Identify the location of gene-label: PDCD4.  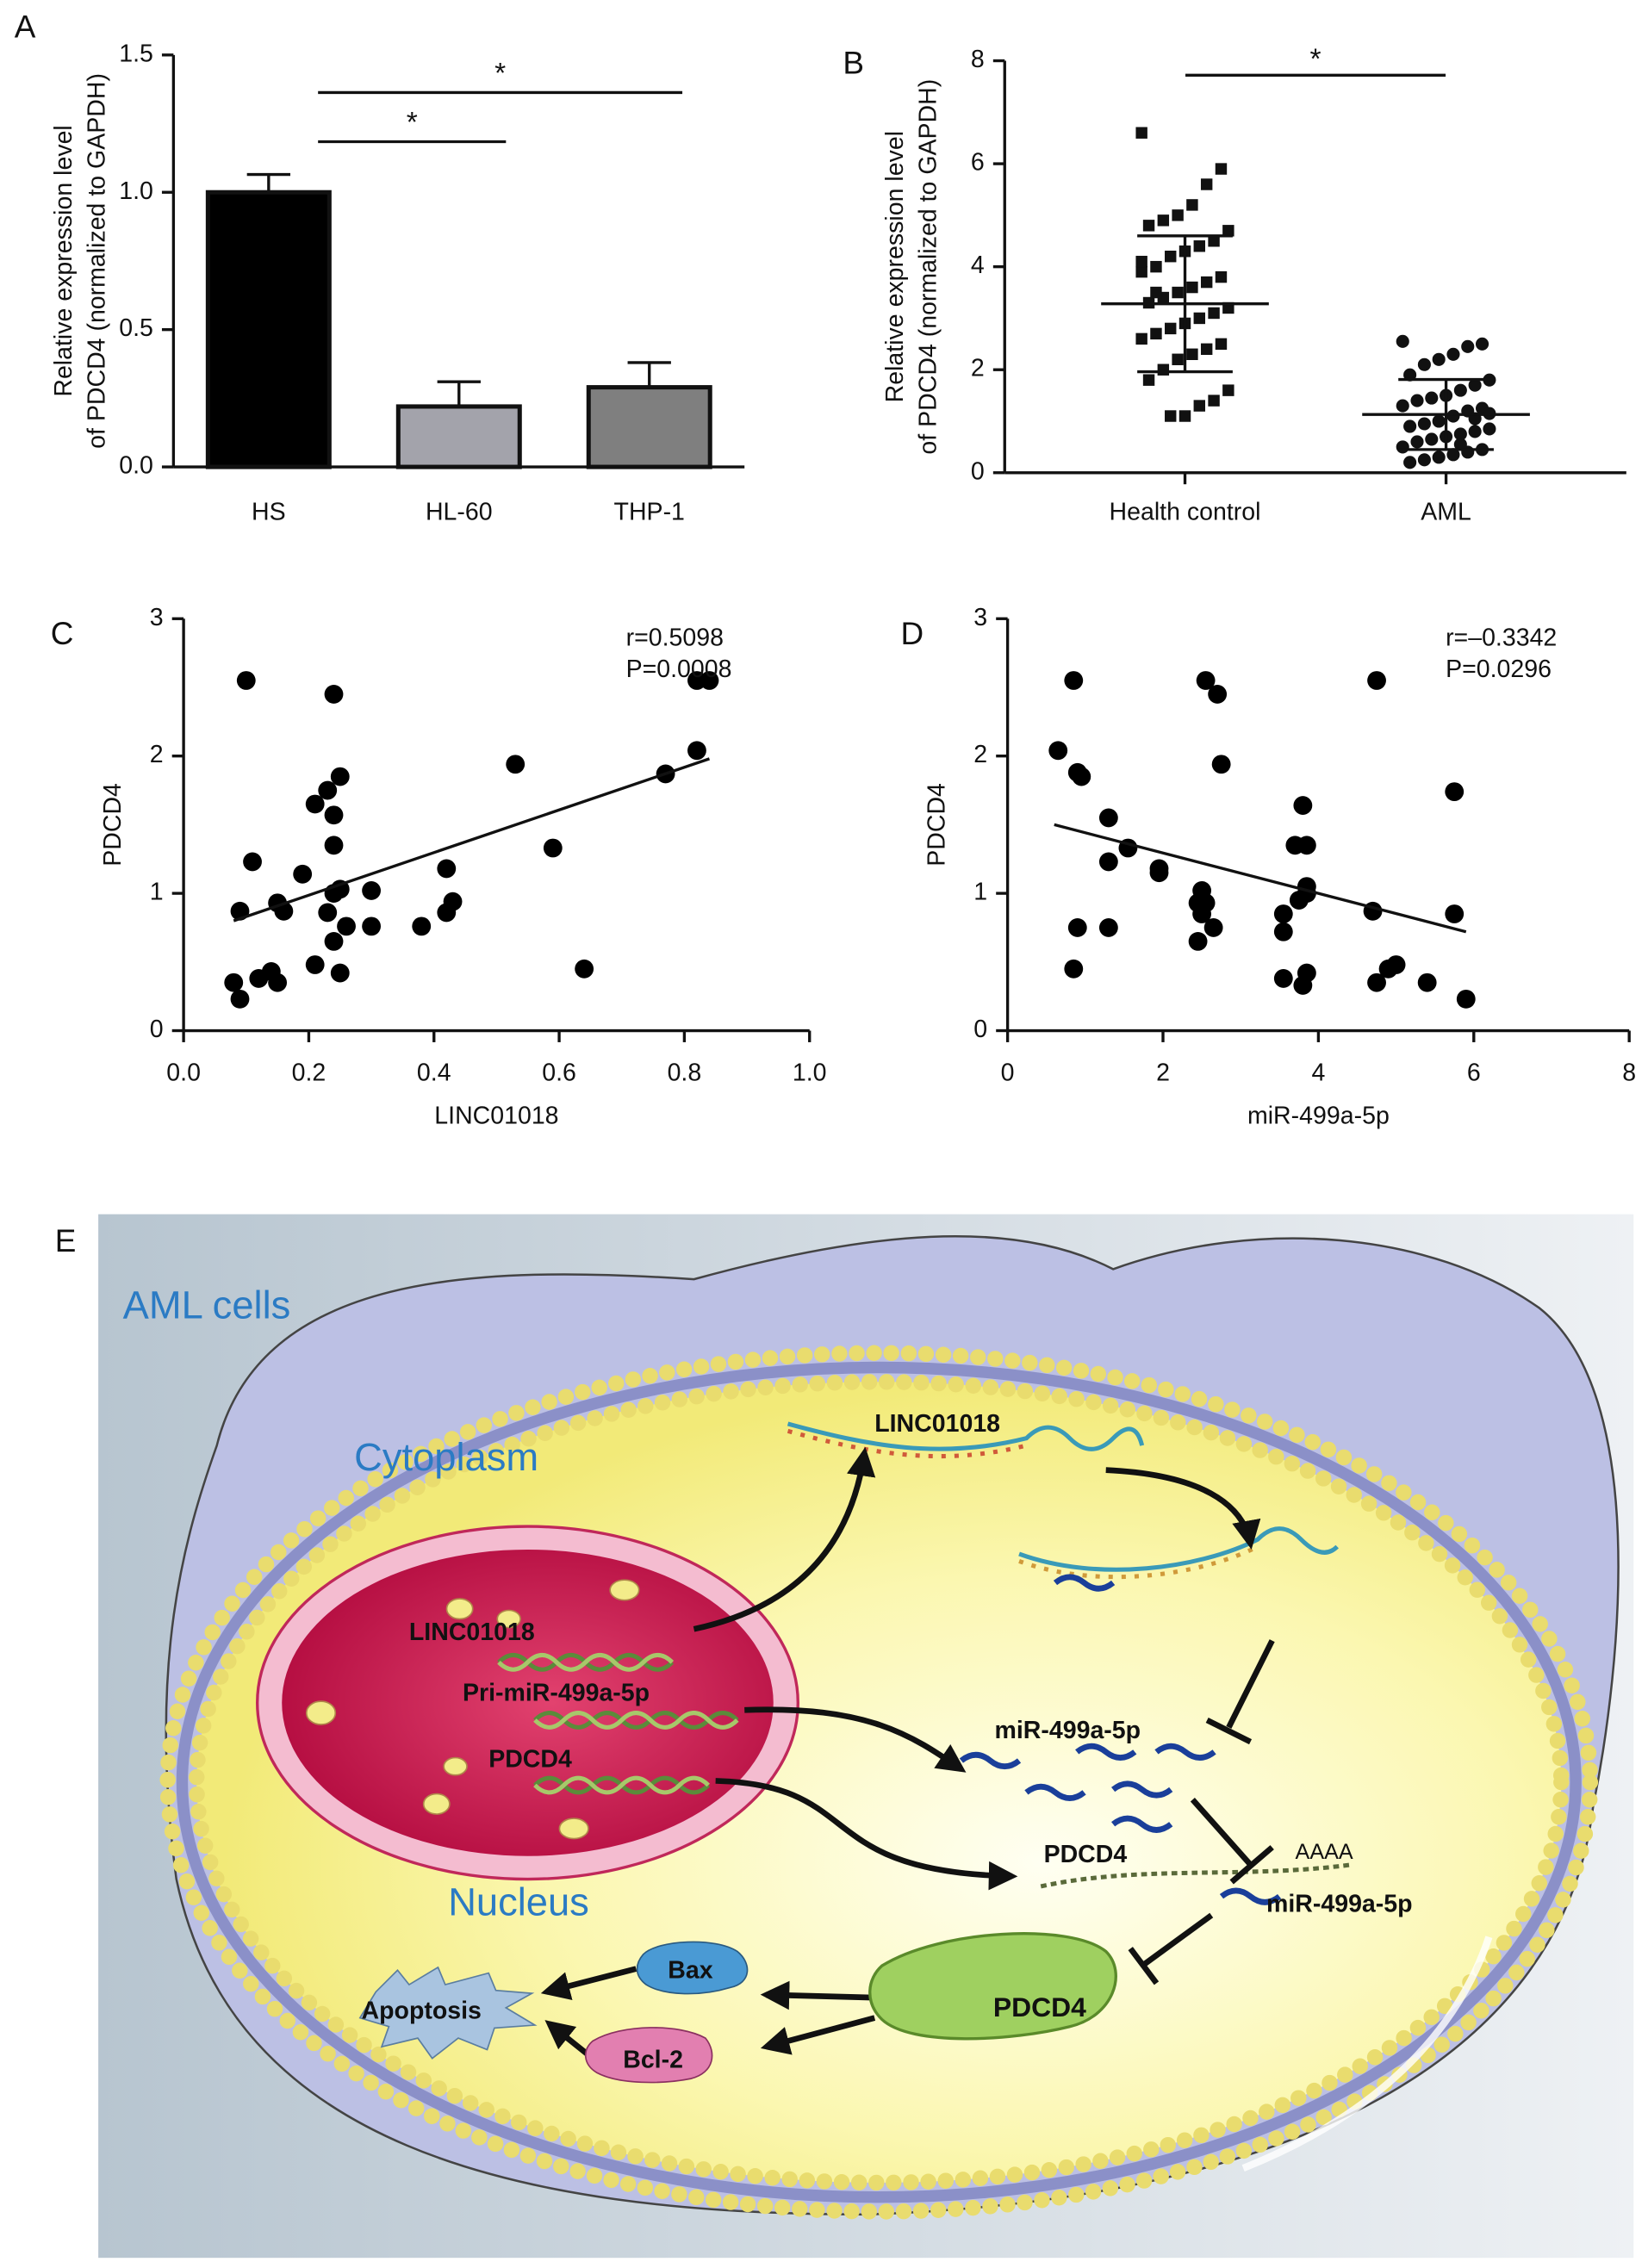
(530, 1759).